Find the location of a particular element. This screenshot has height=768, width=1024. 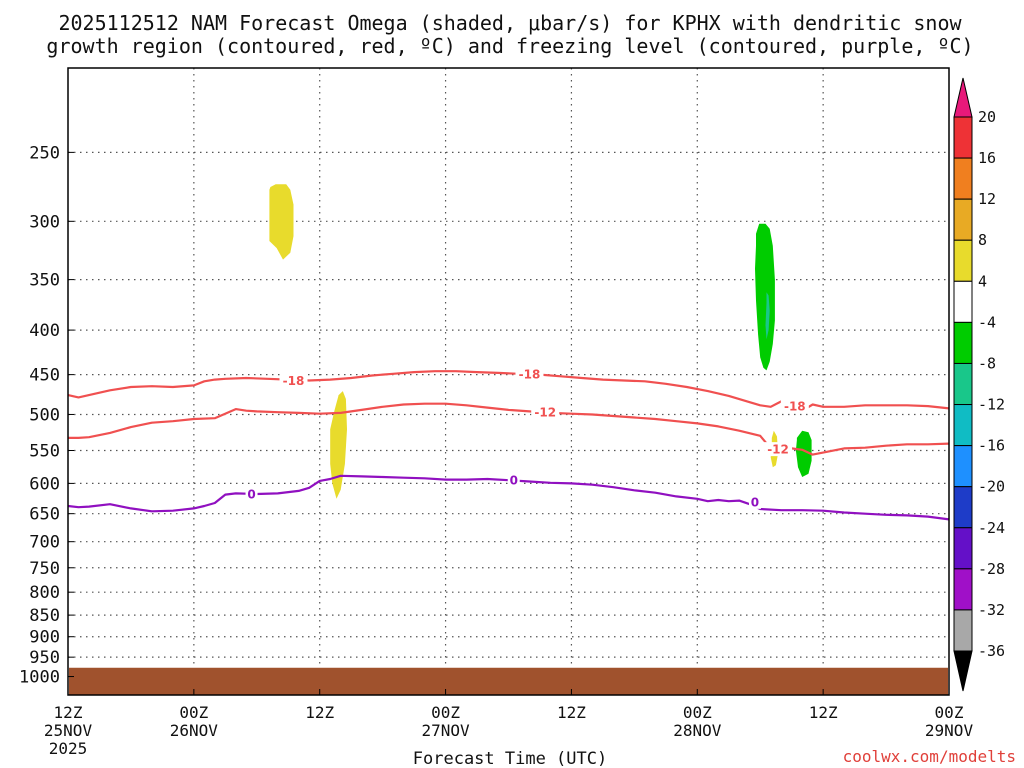

omega-region-green-upper is located at coordinates (765, 297).